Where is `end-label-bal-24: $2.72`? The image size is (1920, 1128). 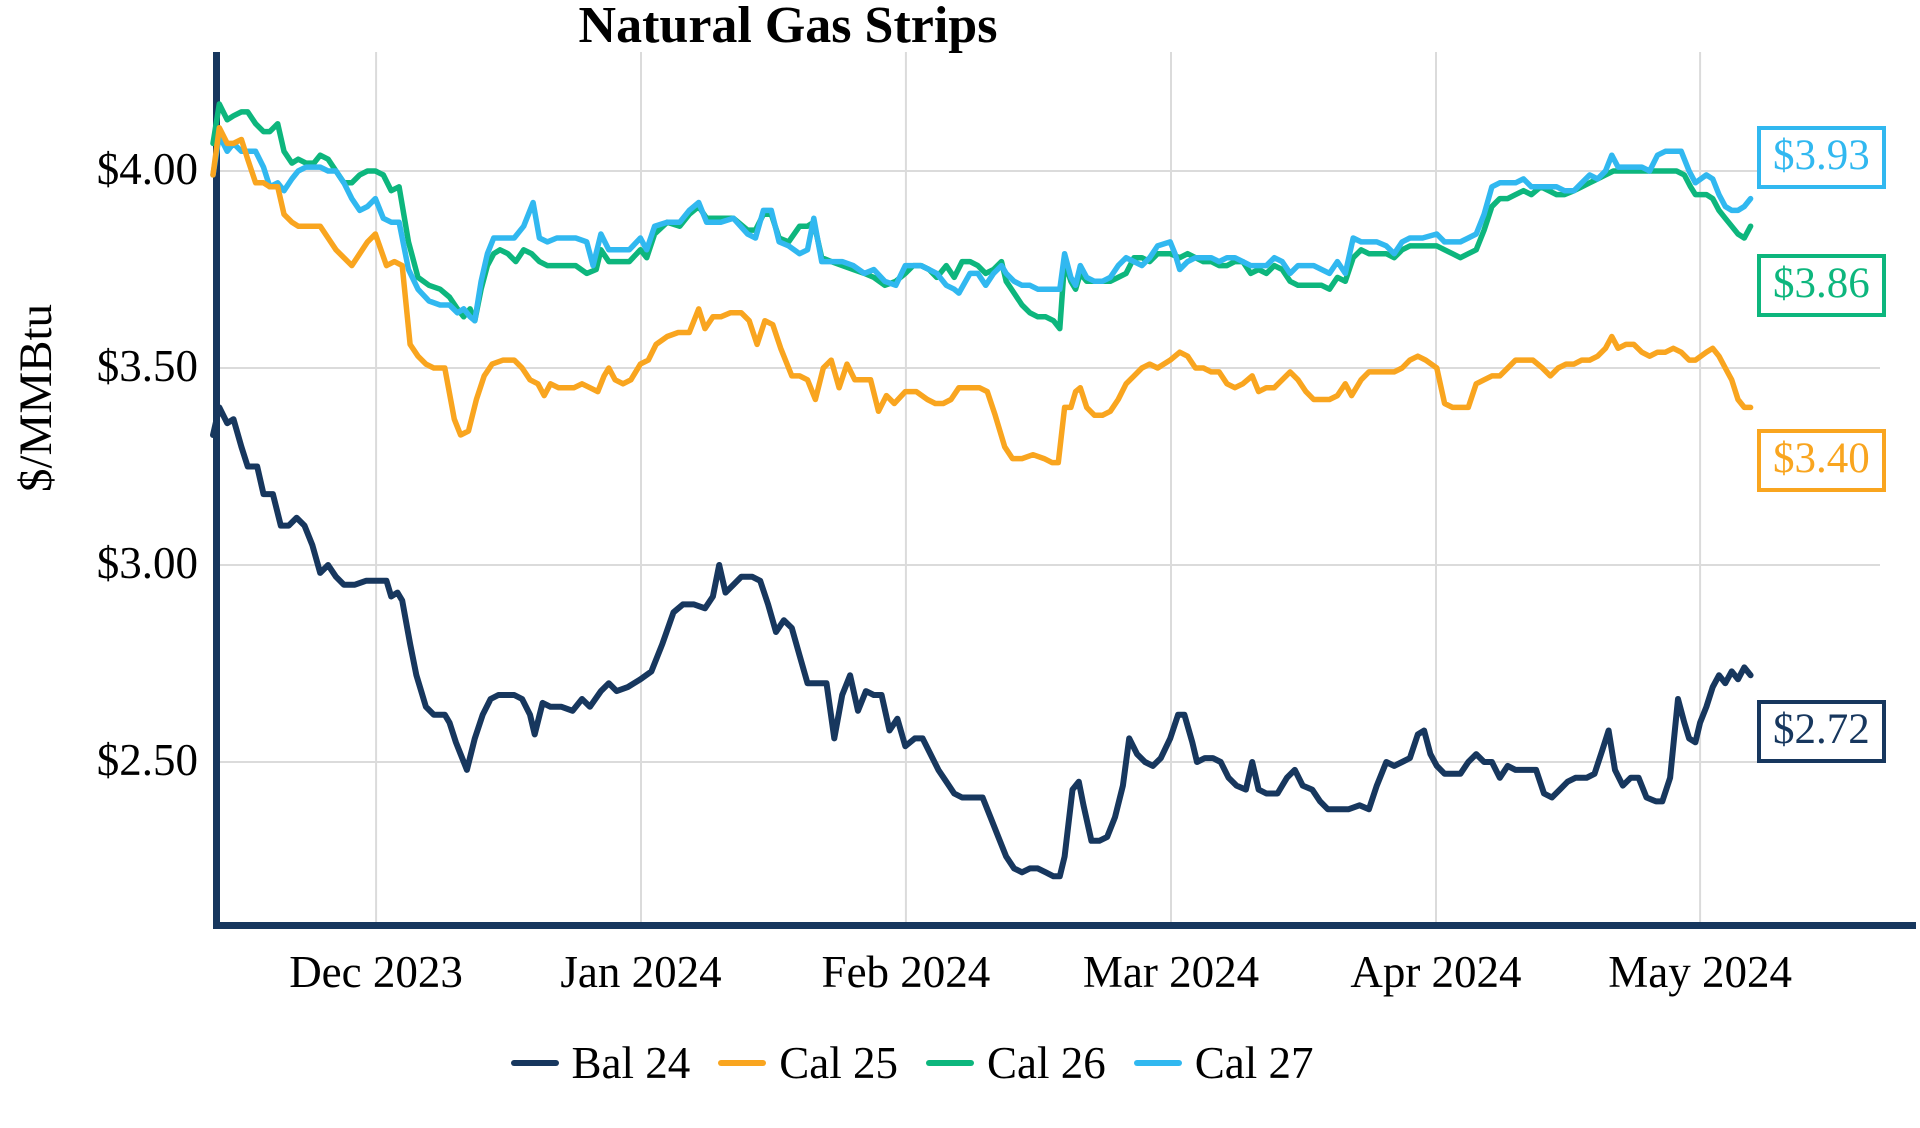
end-label-bal-24: $2.72 is located at coordinates (1821, 731).